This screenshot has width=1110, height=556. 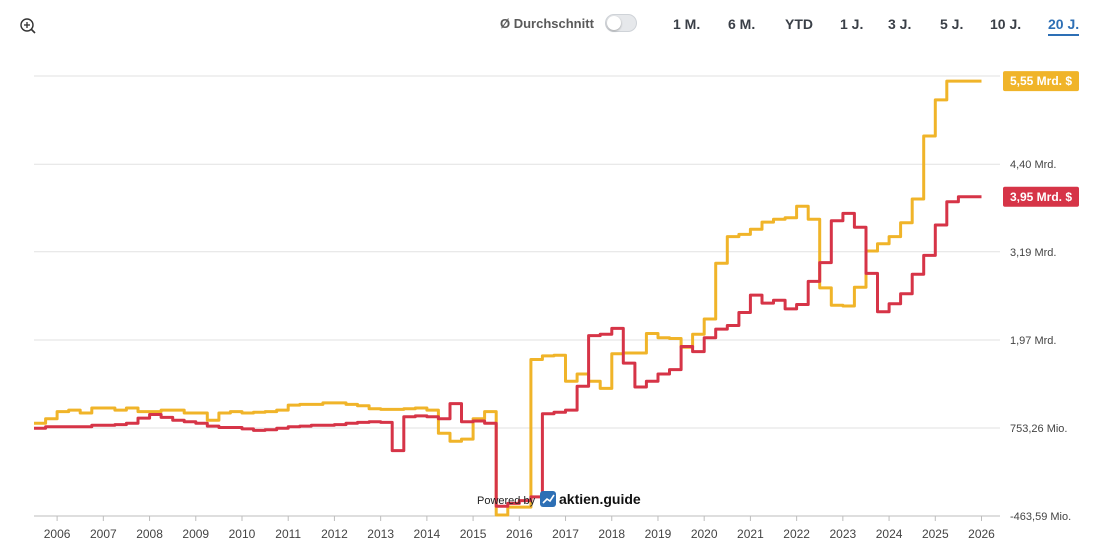 I want to click on y-tick-label: 3,19 Mrd., so click(x=1033, y=253).